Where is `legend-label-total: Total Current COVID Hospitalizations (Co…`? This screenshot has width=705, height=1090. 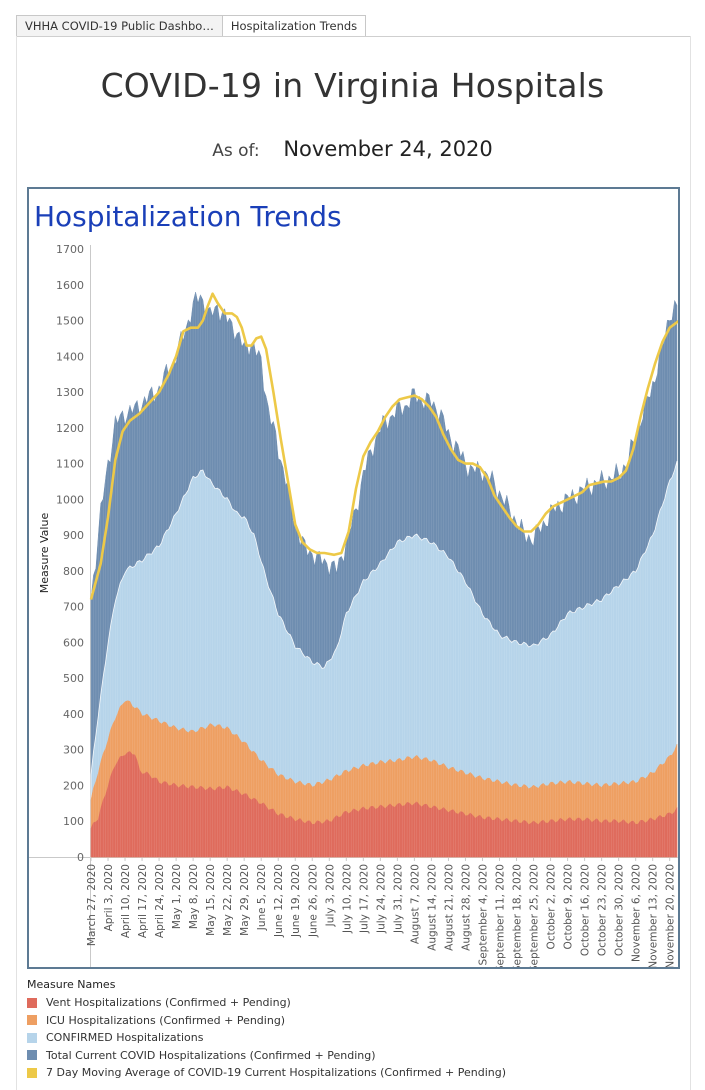
legend-label-total: Total Current COVID Hospitalizations (Co… is located at coordinates (211, 1055).